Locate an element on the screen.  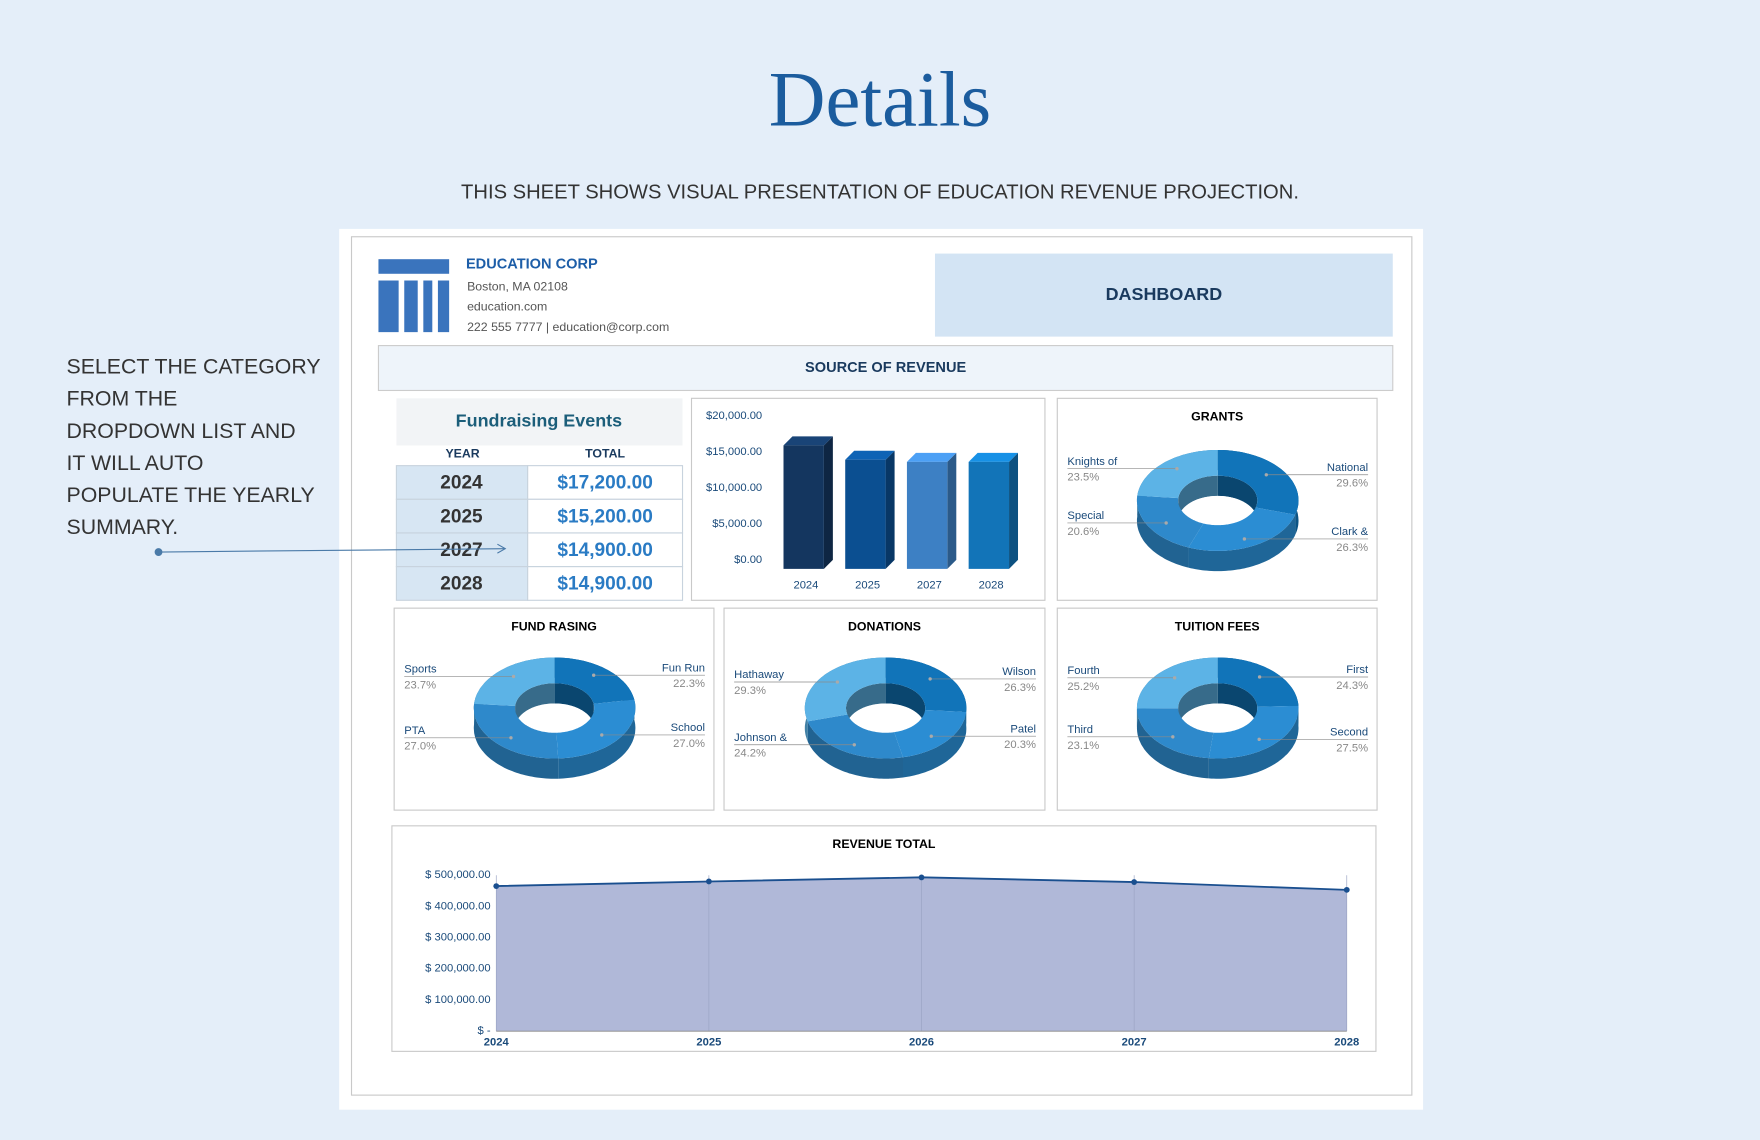
y-tick-label: $20,000.00 is located at coordinates (734, 416).